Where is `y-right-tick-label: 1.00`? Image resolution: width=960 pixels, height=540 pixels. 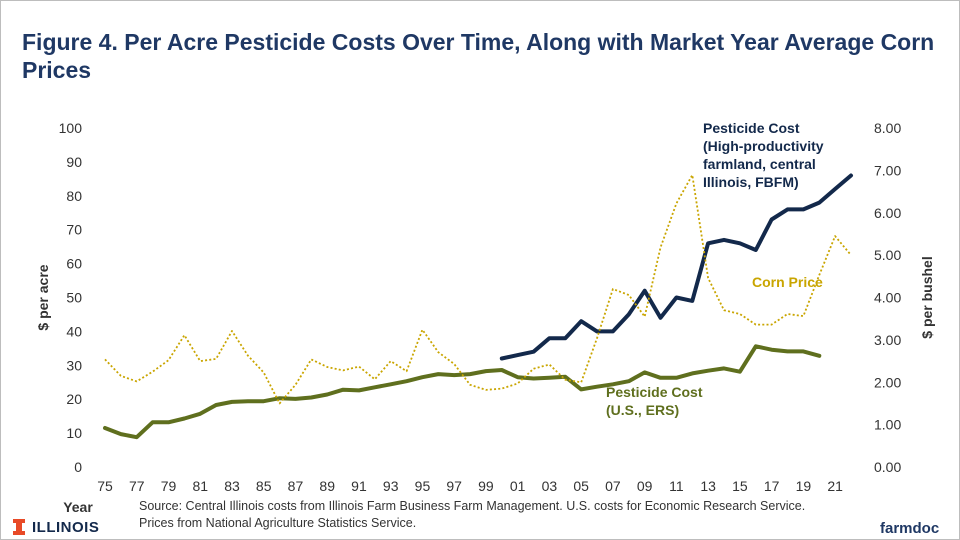
y-right-tick-label: 1.00 is located at coordinates (887, 425).